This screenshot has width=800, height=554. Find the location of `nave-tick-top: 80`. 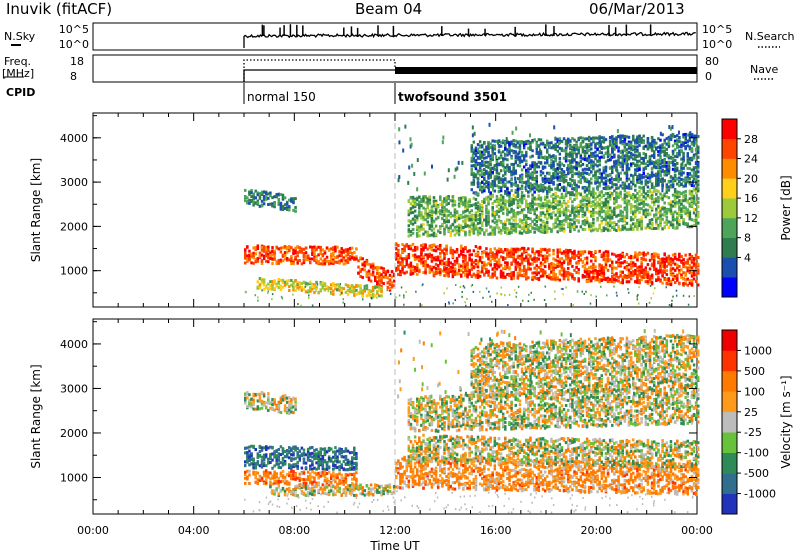

nave-tick-top: 80 is located at coordinates (712, 61).